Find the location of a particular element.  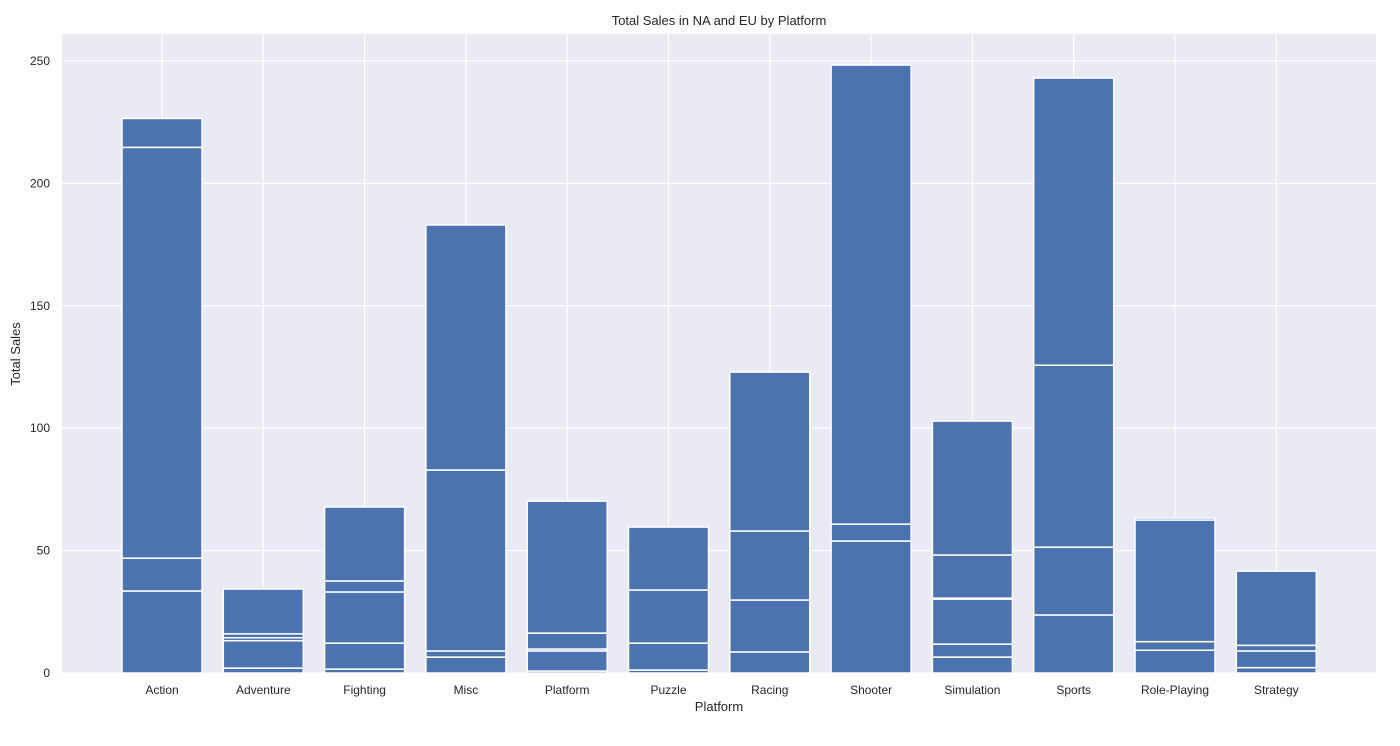

chart-title: Total Sales in NA and EU by Platform is located at coordinates (719, 20).